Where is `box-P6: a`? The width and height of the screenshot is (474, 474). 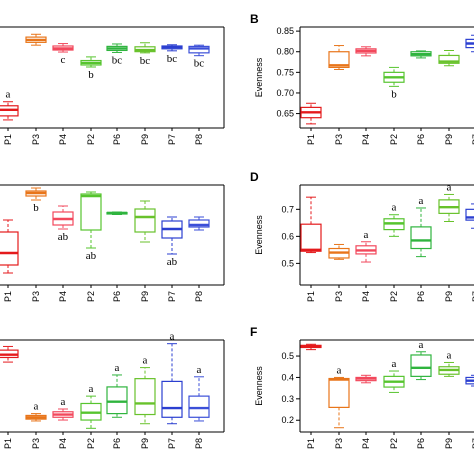
box-P6: a is located at coordinates (421, 226).